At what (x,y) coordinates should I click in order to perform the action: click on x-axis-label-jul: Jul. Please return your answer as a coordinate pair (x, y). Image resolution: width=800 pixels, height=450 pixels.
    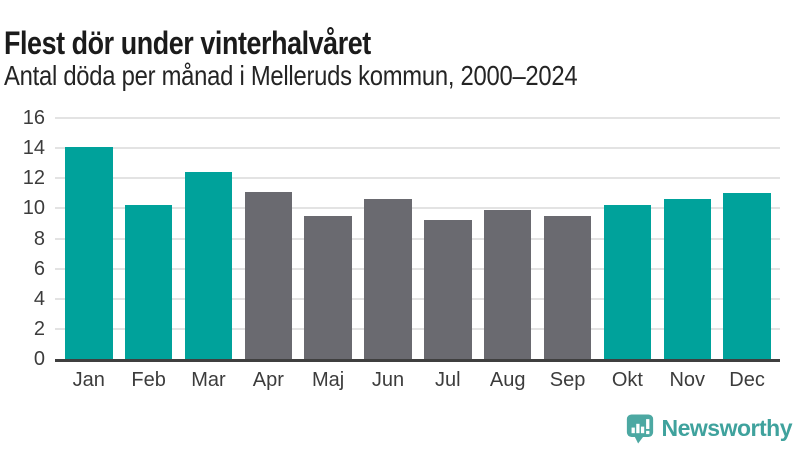
    Looking at the image, I should click on (448, 380).